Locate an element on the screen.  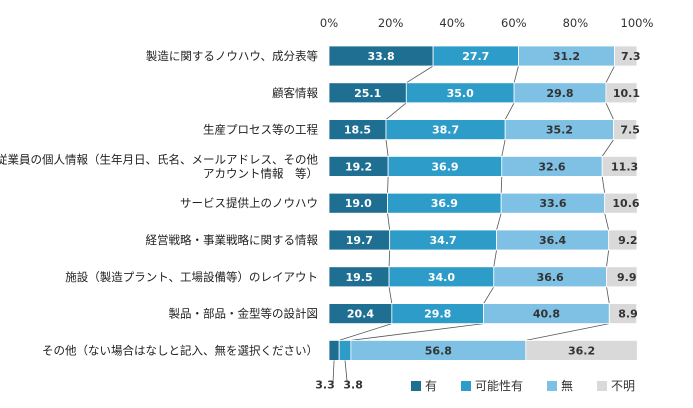
category-label: 施設（製造プラント、工場設備等）のレイアウト is located at coordinates (191, 277).